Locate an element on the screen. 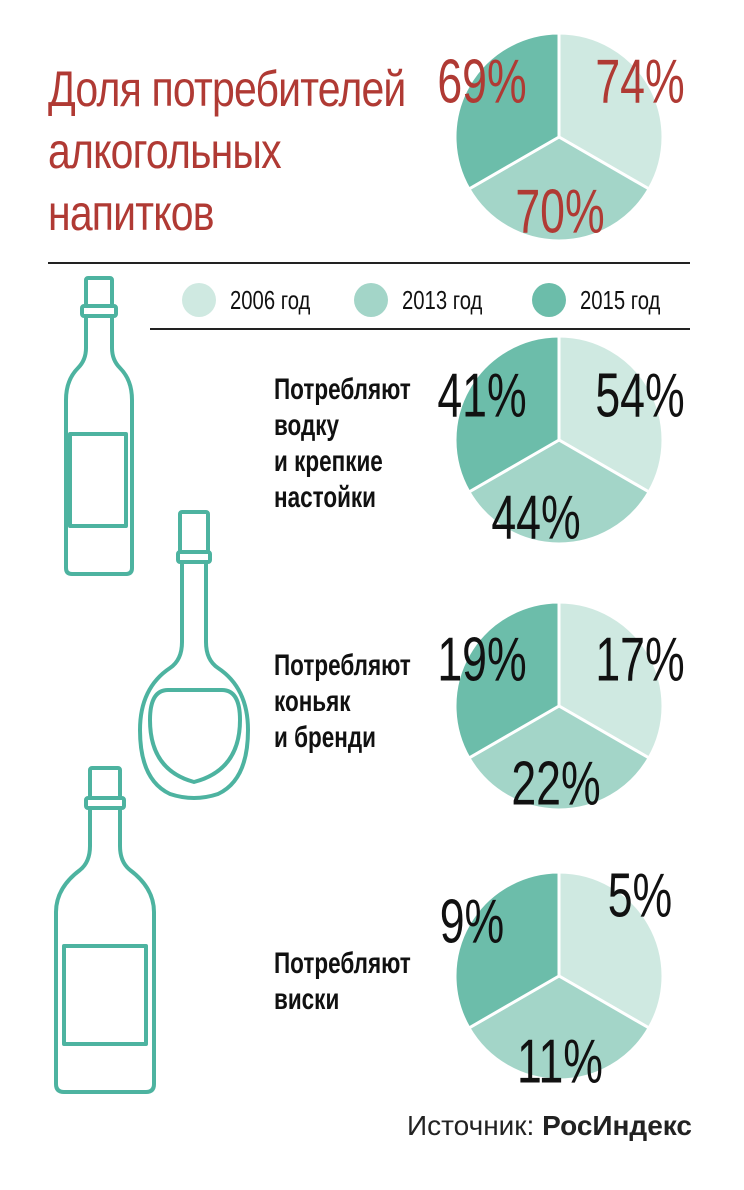 Image resolution: width=744 pixels, height=1190 pixels. divider-legend is located at coordinates (420, 329).